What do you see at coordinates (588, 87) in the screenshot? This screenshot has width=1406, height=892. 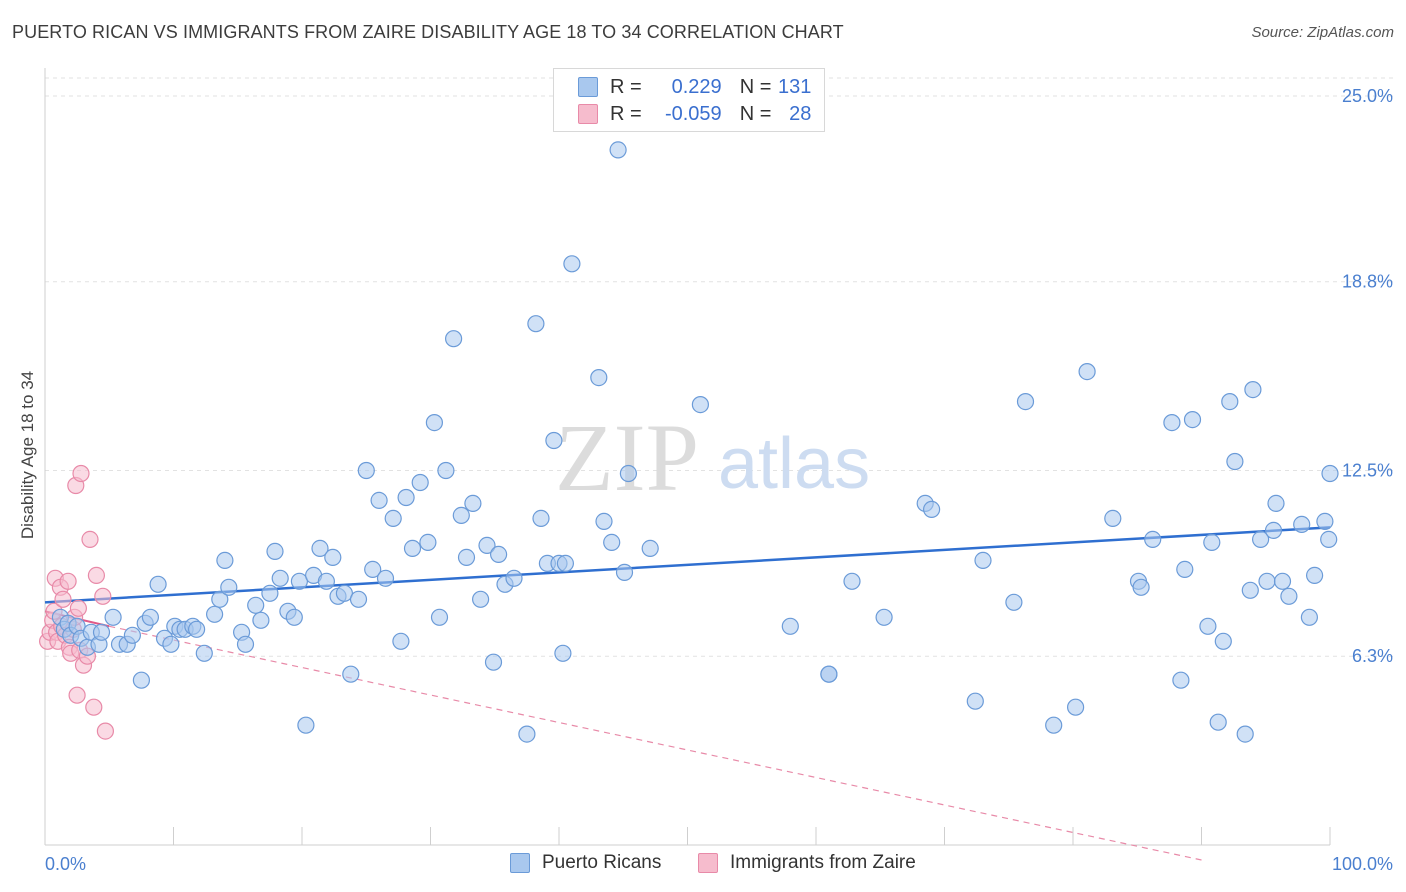 I see `swatch-puerto-rican` at bounding box center [588, 87].